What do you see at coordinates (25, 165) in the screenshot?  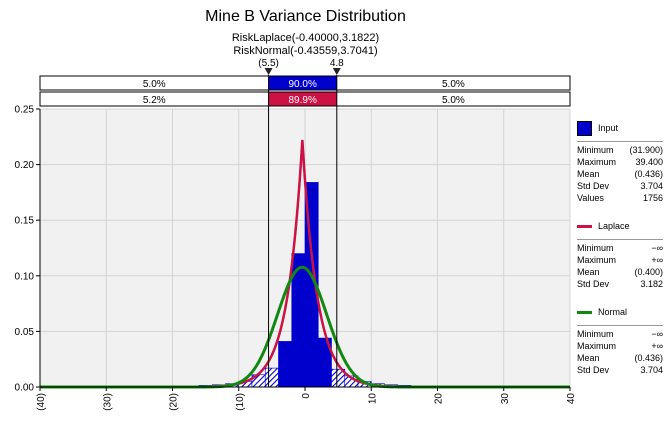 I see `y-tick-label: 0.20` at bounding box center [25, 165].